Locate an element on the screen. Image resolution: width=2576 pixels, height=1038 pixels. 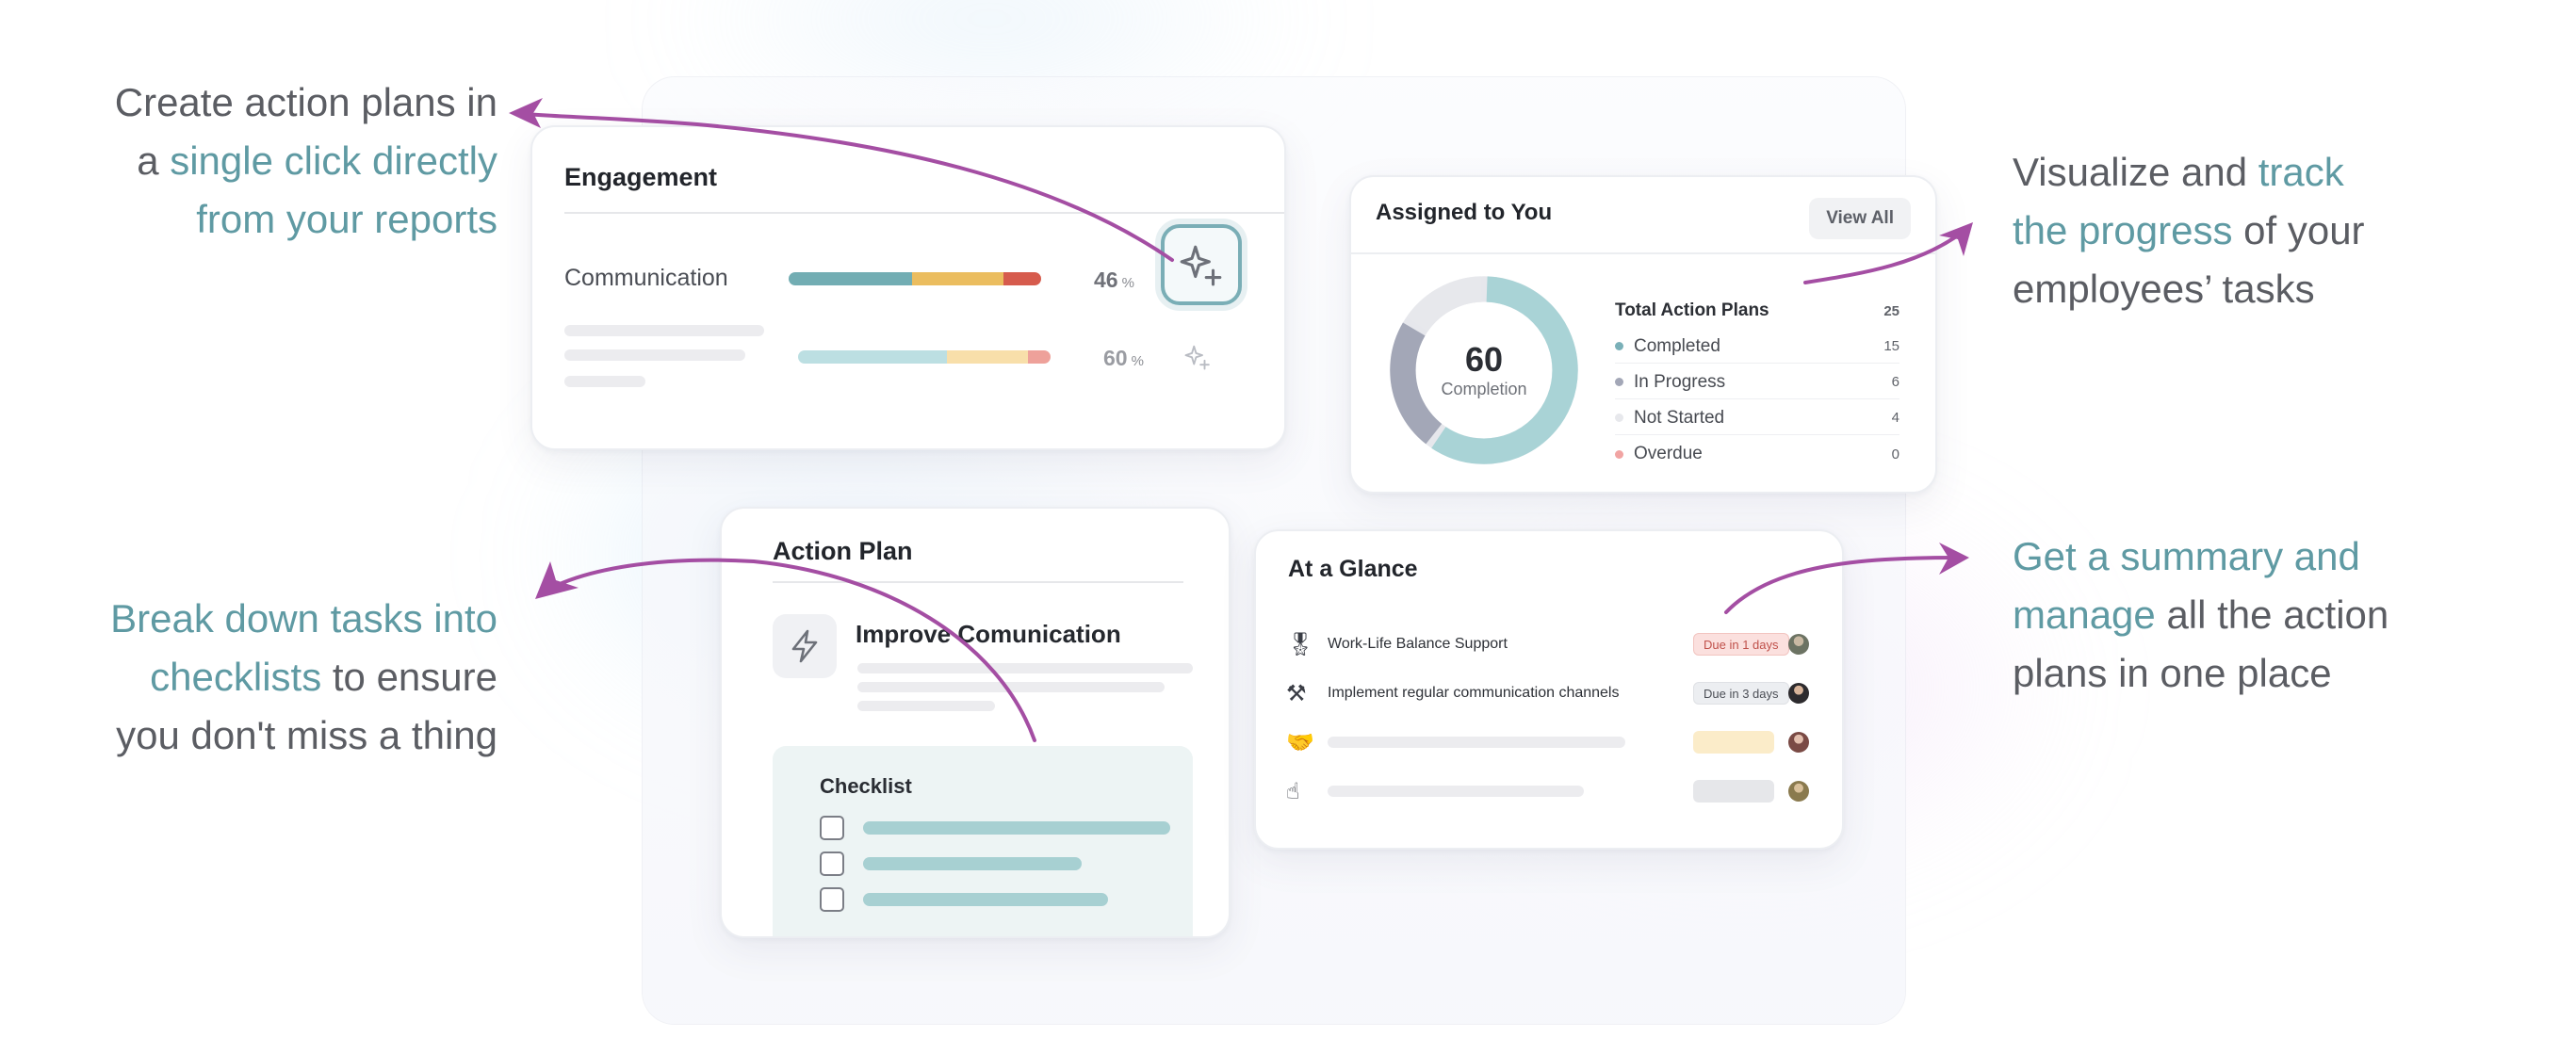
engagement-percent: 60% is located at coordinates (1123, 358).